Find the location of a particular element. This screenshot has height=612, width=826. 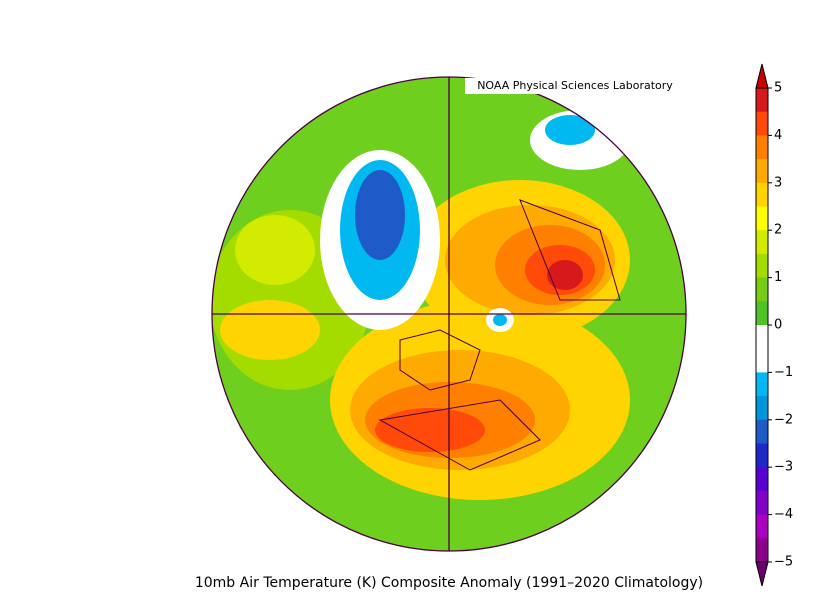

colorbar-tick-label: 5 is located at coordinates (778, 88).